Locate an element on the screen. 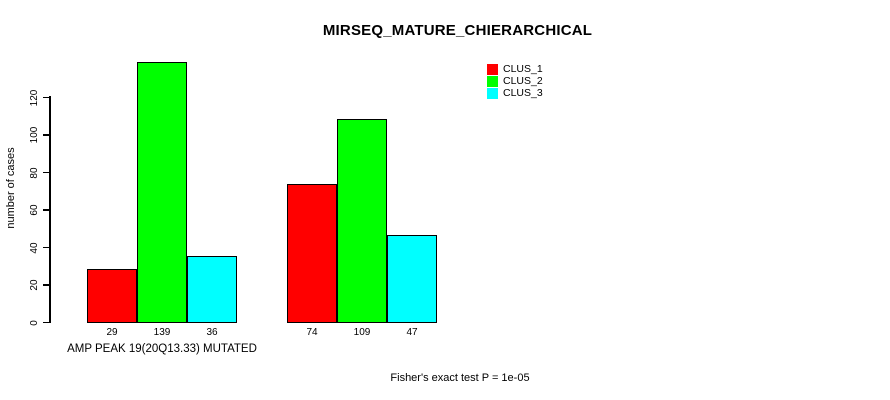 Image resolution: width=890 pixels, height=400 pixels. bar-value-label: 36 is located at coordinates (212, 332).